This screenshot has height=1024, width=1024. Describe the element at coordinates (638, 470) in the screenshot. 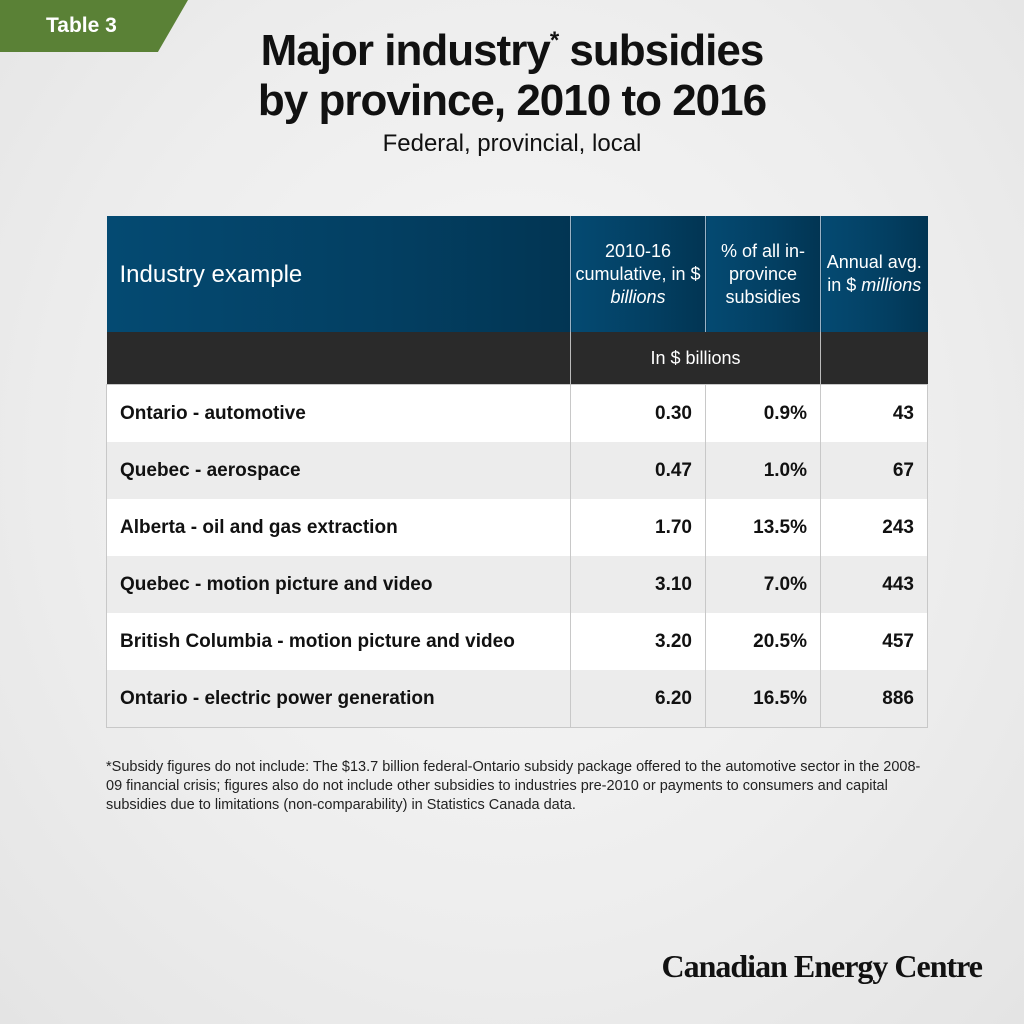

I see `cell-cumulative: 0.47` at that location.